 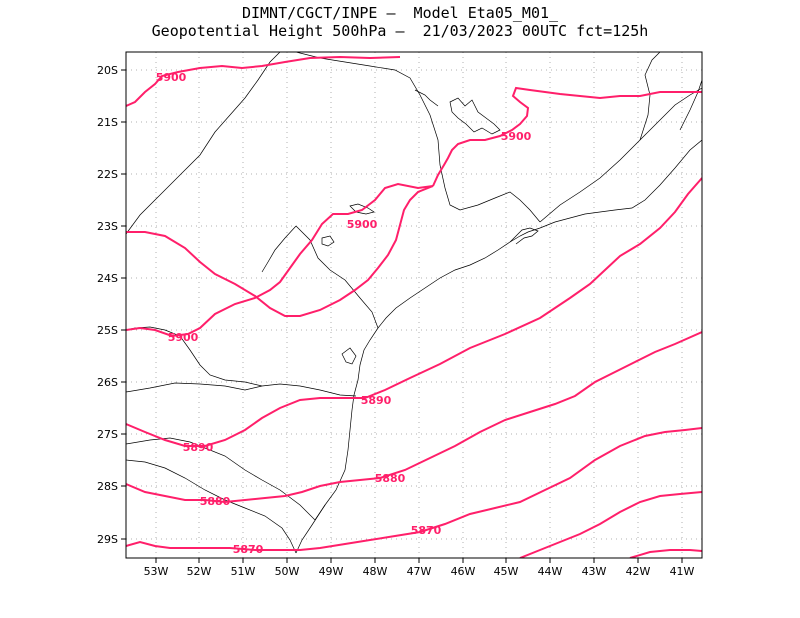 I want to click on bay-outline, so click(x=524, y=236).